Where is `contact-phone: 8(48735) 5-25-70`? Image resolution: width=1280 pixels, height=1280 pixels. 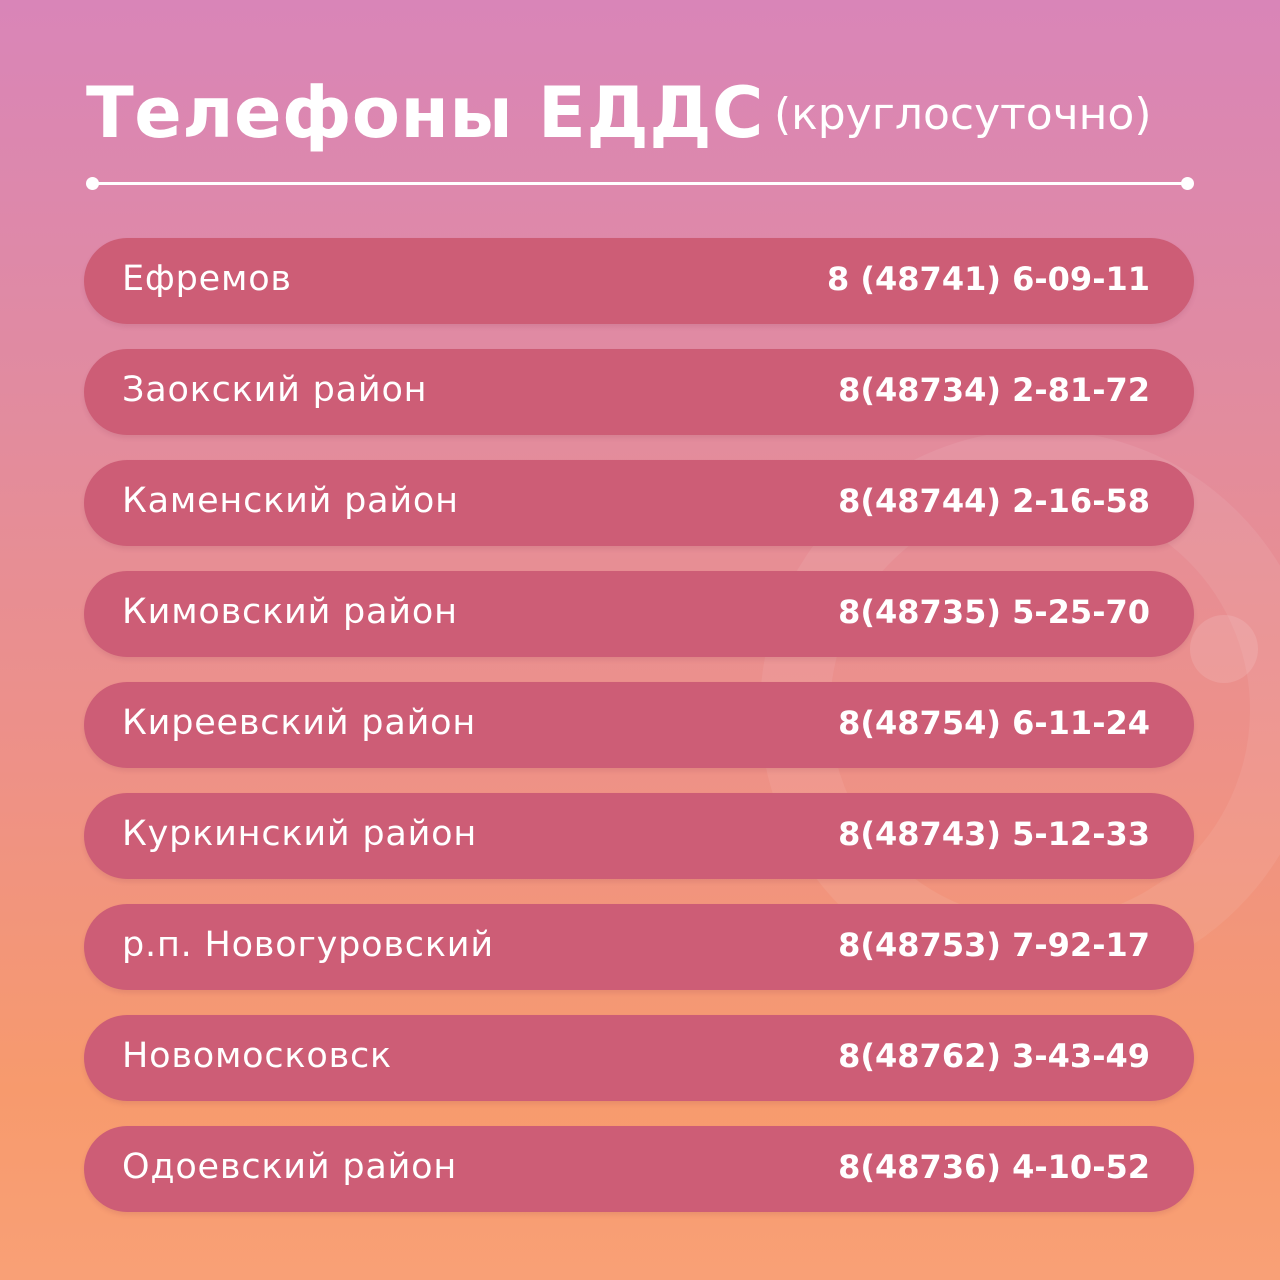
contact-phone: 8(48735) 5-25-70 is located at coordinates (994, 612).